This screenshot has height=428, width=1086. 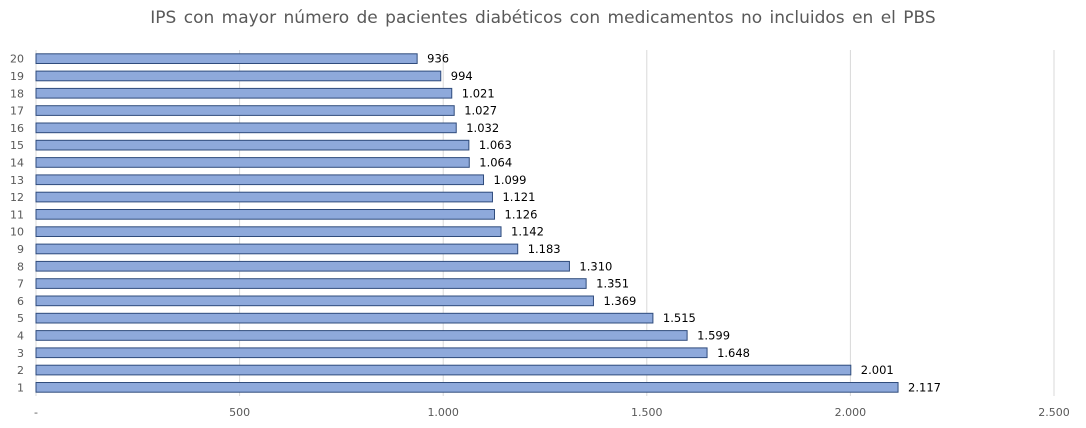 What do you see at coordinates (20, 301) in the screenshot?
I see `y-tick-label: 6` at bounding box center [20, 301].